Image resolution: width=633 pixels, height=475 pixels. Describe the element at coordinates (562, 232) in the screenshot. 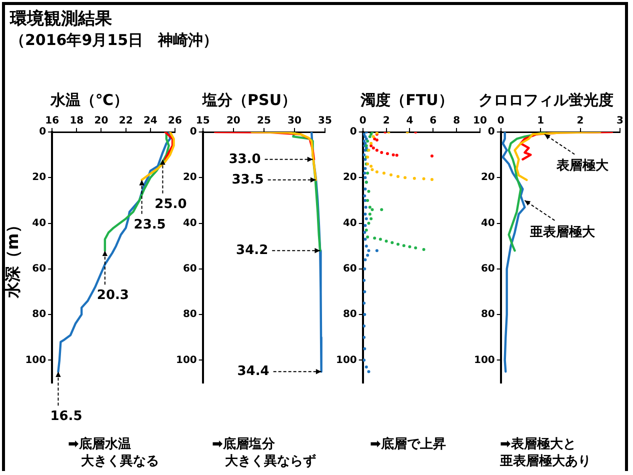

I see `annotation: 亜表層極大` at that location.